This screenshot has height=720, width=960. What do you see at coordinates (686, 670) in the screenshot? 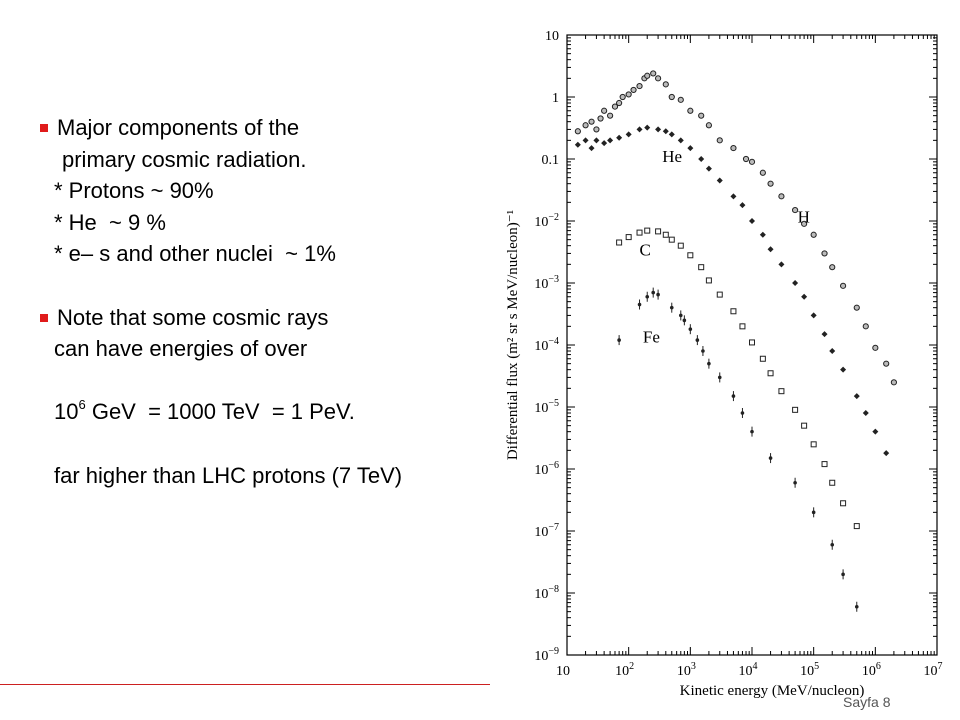
I see `x-tick-label: 10³` at bounding box center [686, 670].